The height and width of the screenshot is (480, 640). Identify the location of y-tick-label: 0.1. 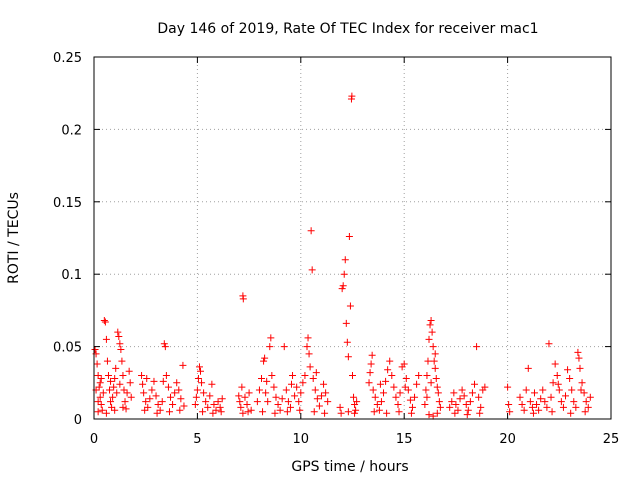
(71, 275).